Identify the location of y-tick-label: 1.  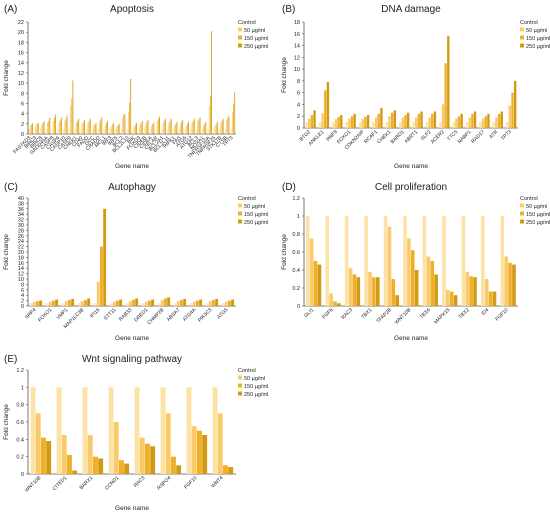
(22, 388).